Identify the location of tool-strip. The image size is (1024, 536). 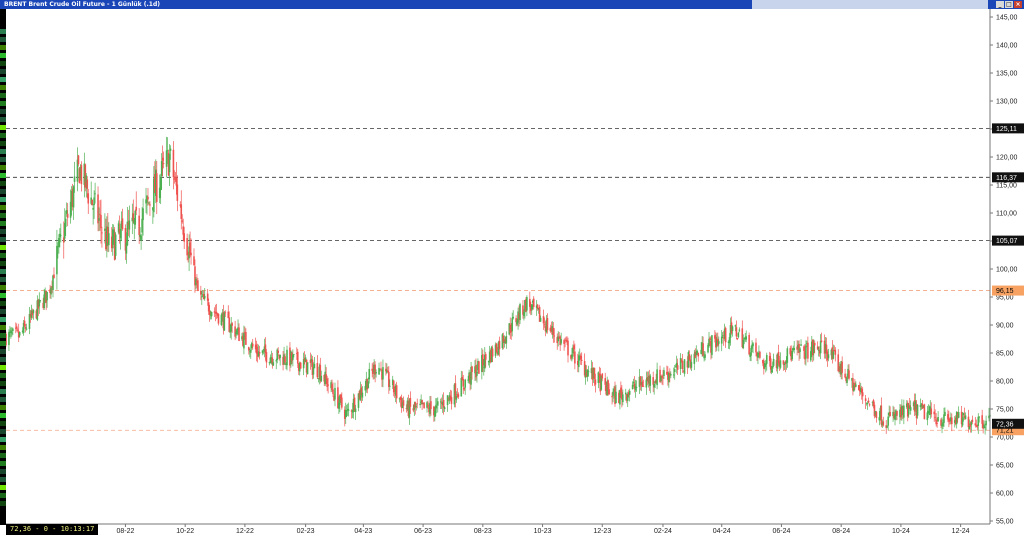
(3, 267).